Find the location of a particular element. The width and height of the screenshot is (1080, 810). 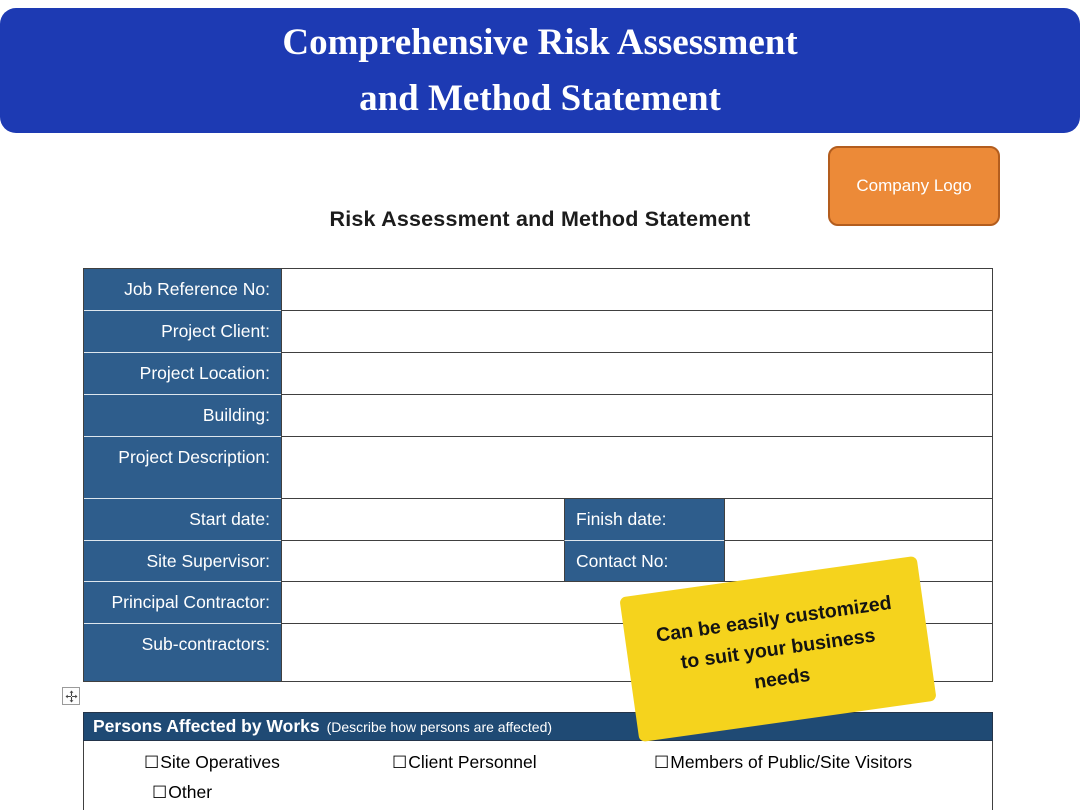

table-row: Project Location: is located at coordinates (538, 374).